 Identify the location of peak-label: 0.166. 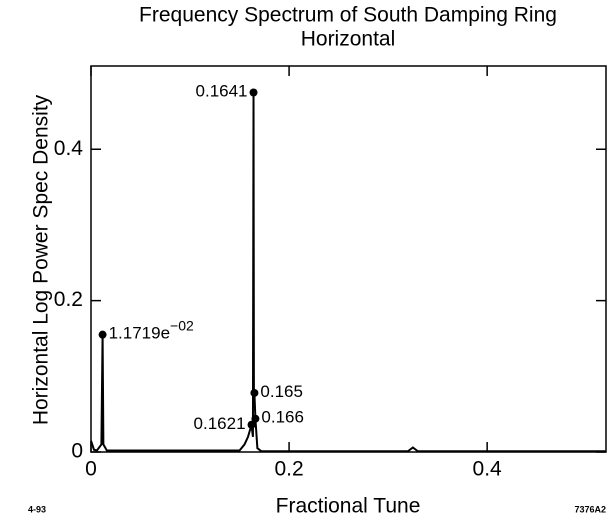
(282, 417).